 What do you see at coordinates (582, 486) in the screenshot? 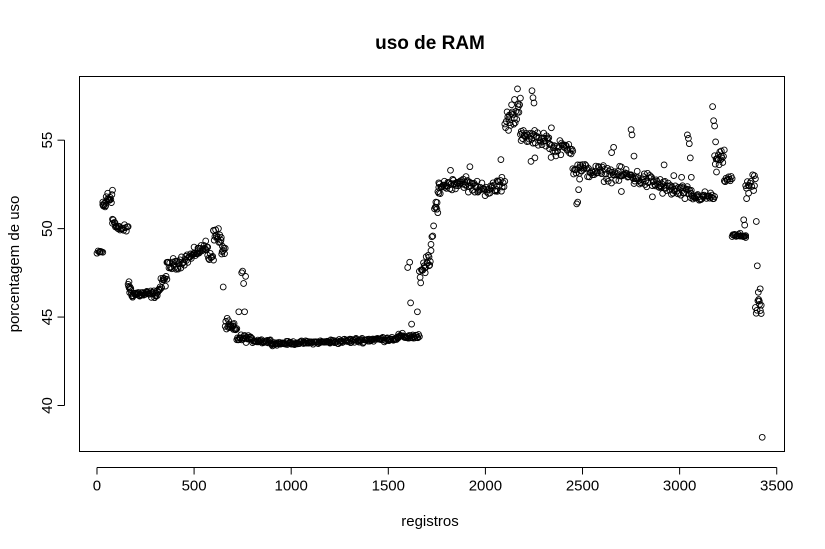
I see `x-tick-label: 2500` at bounding box center [582, 486].